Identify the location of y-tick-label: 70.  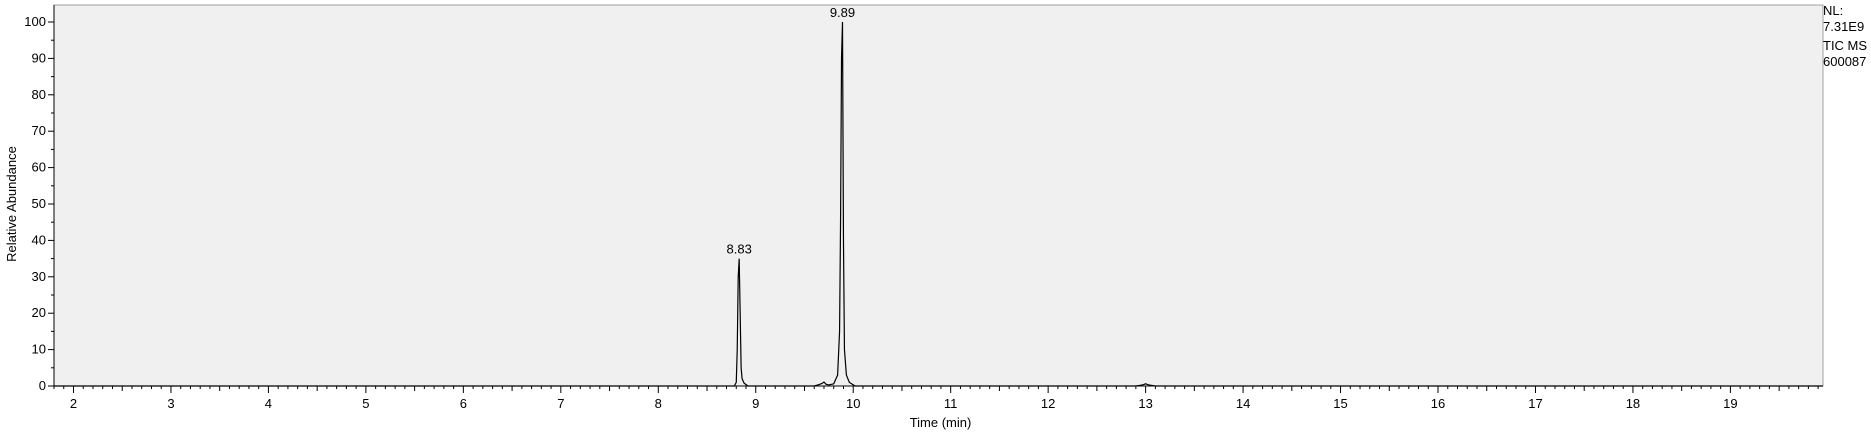
(39, 130).